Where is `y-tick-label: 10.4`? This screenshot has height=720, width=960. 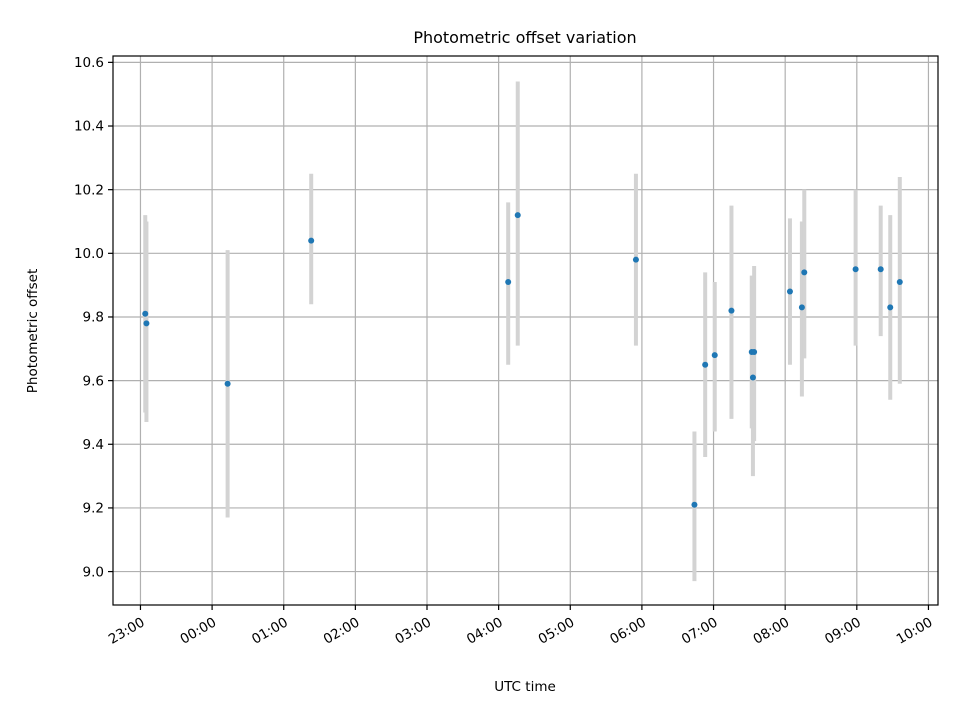
y-tick-label: 10.4 is located at coordinates (89, 127).